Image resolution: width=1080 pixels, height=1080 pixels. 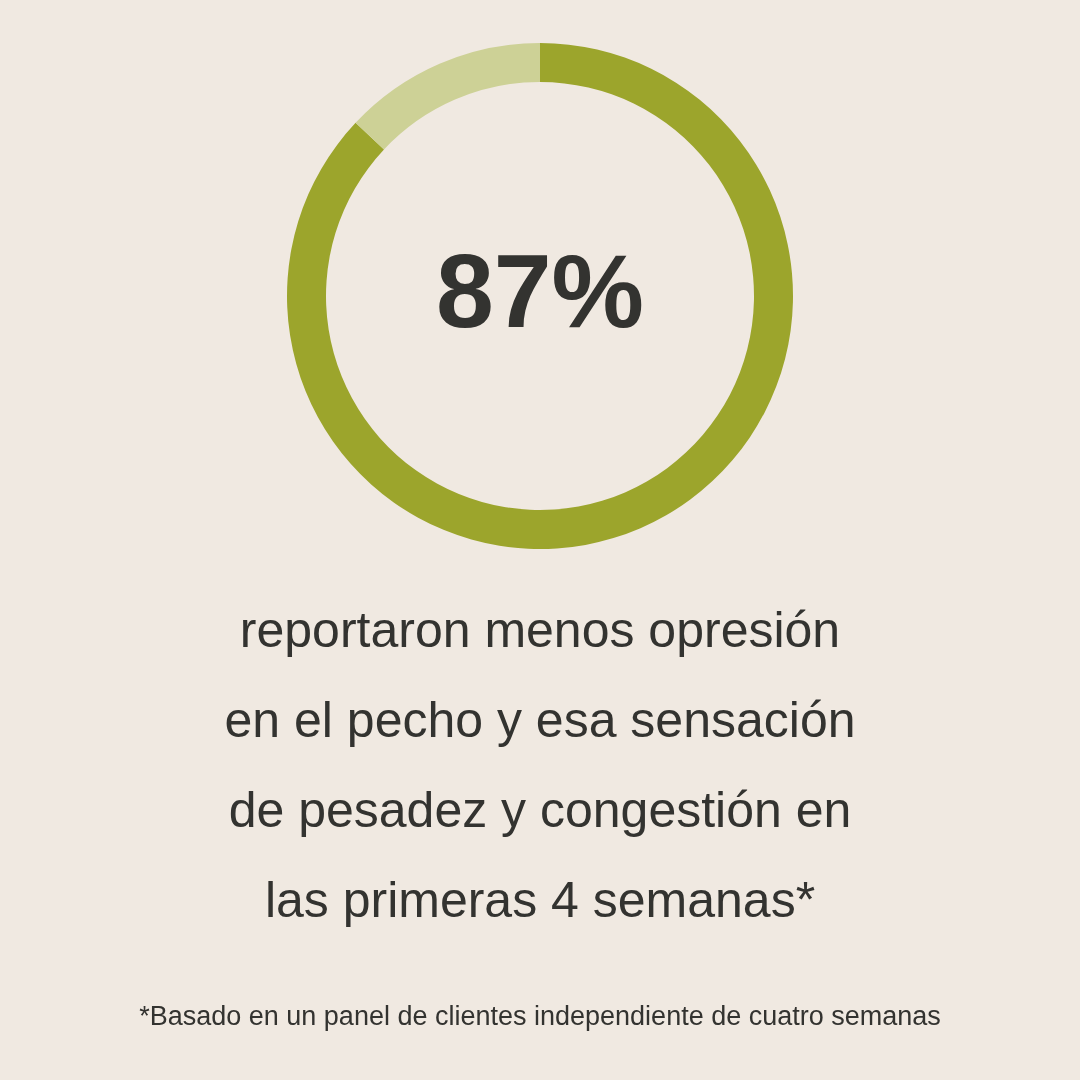 I want to click on text: *Basado en un panel de clientes independiente de cuatro semanas, so click(x=540, y=1016).